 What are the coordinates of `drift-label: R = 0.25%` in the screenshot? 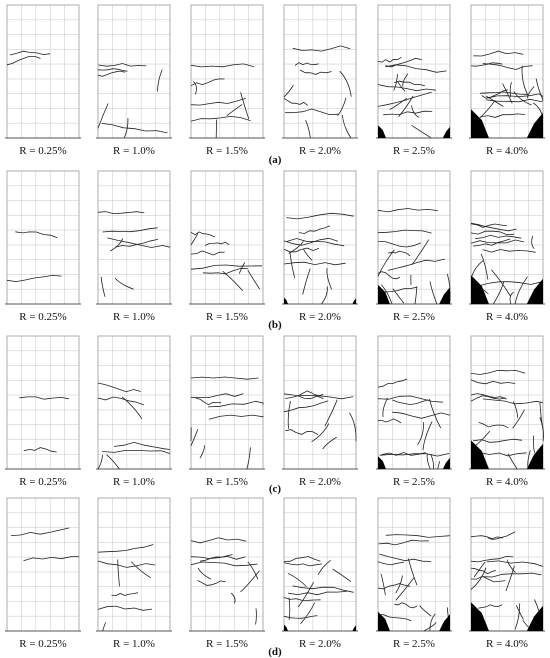 It's located at (42, 317).